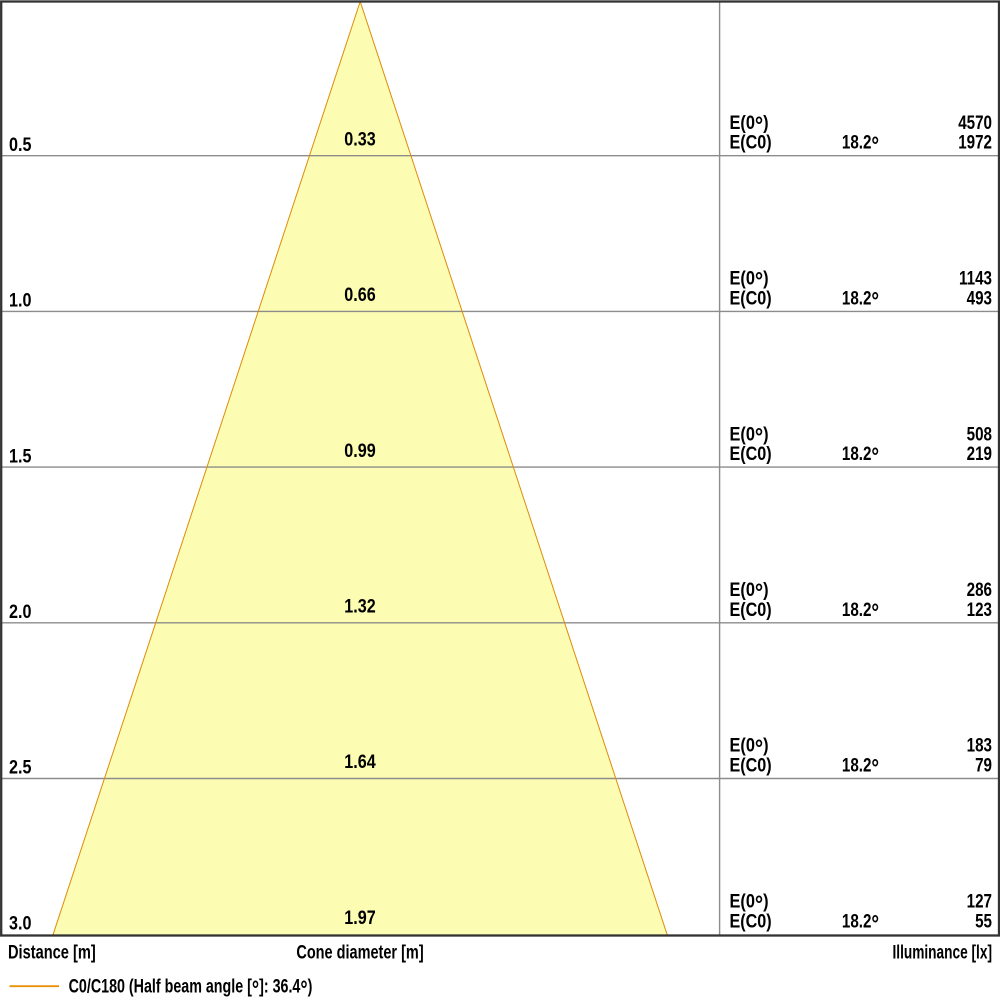 This screenshot has width=1000, height=1000. Describe the element at coordinates (983, 921) in the screenshot. I see `svg-text: 55` at that location.